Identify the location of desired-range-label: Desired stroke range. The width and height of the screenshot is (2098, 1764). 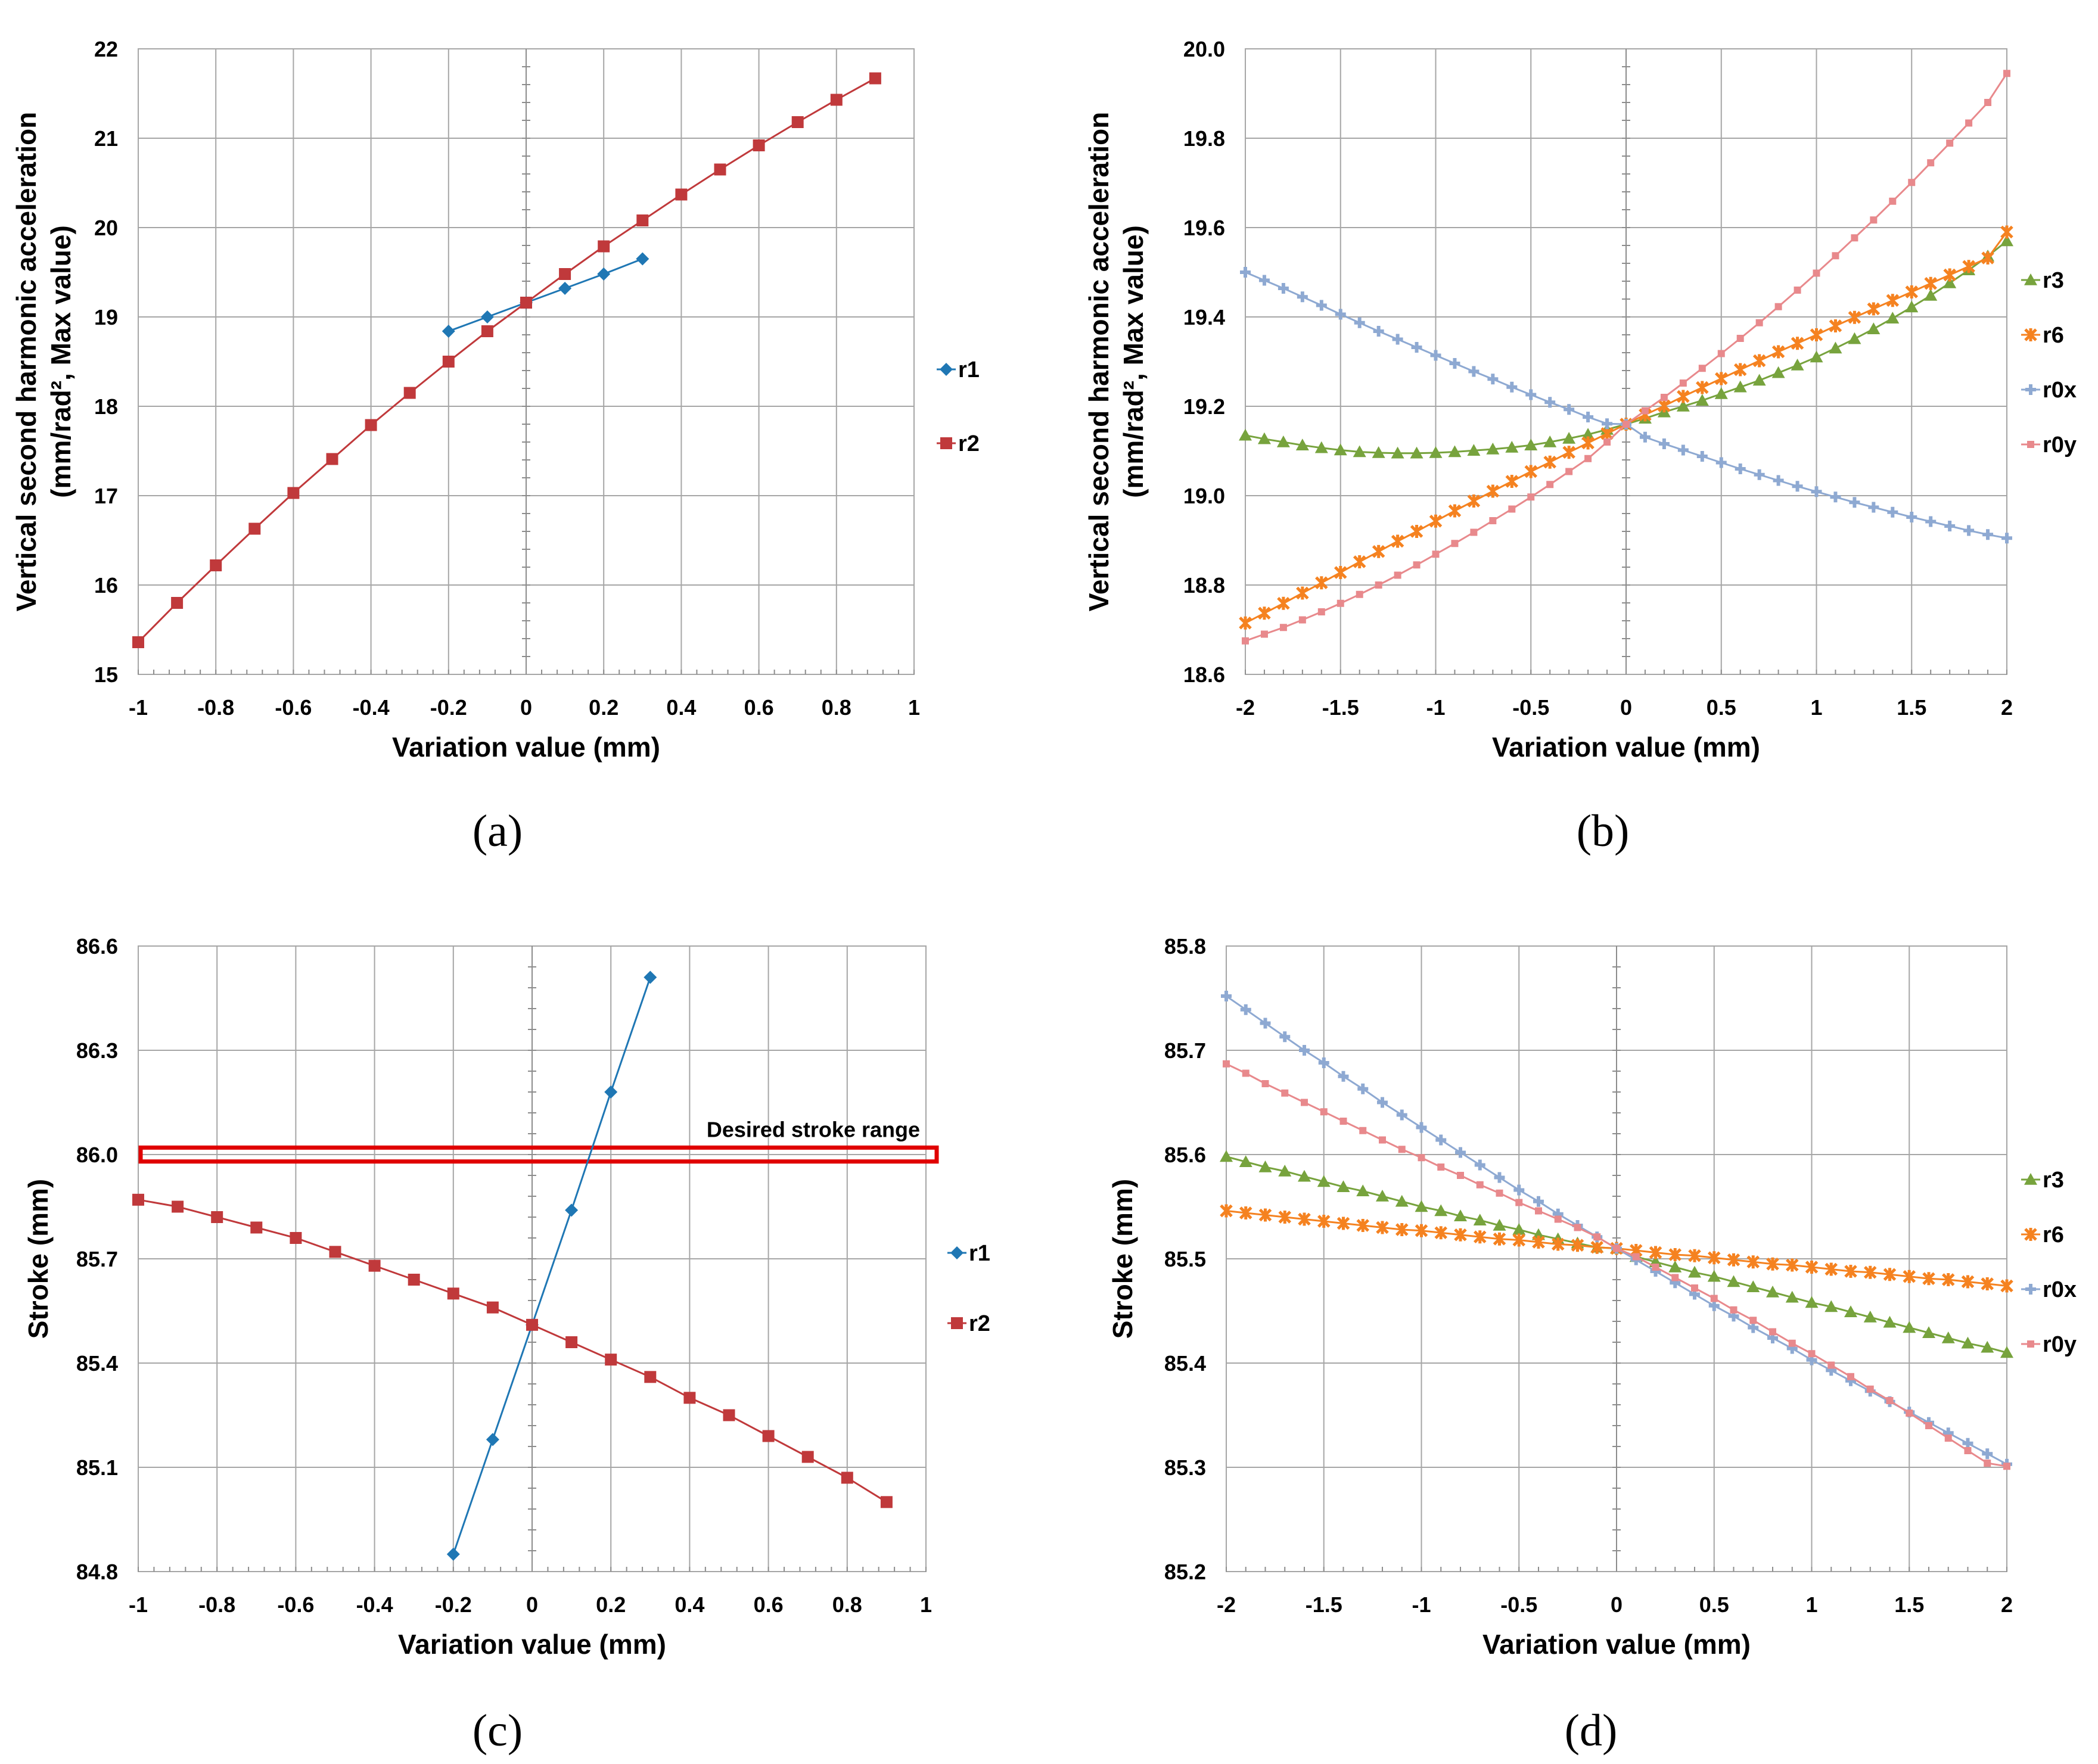
(813, 1129).